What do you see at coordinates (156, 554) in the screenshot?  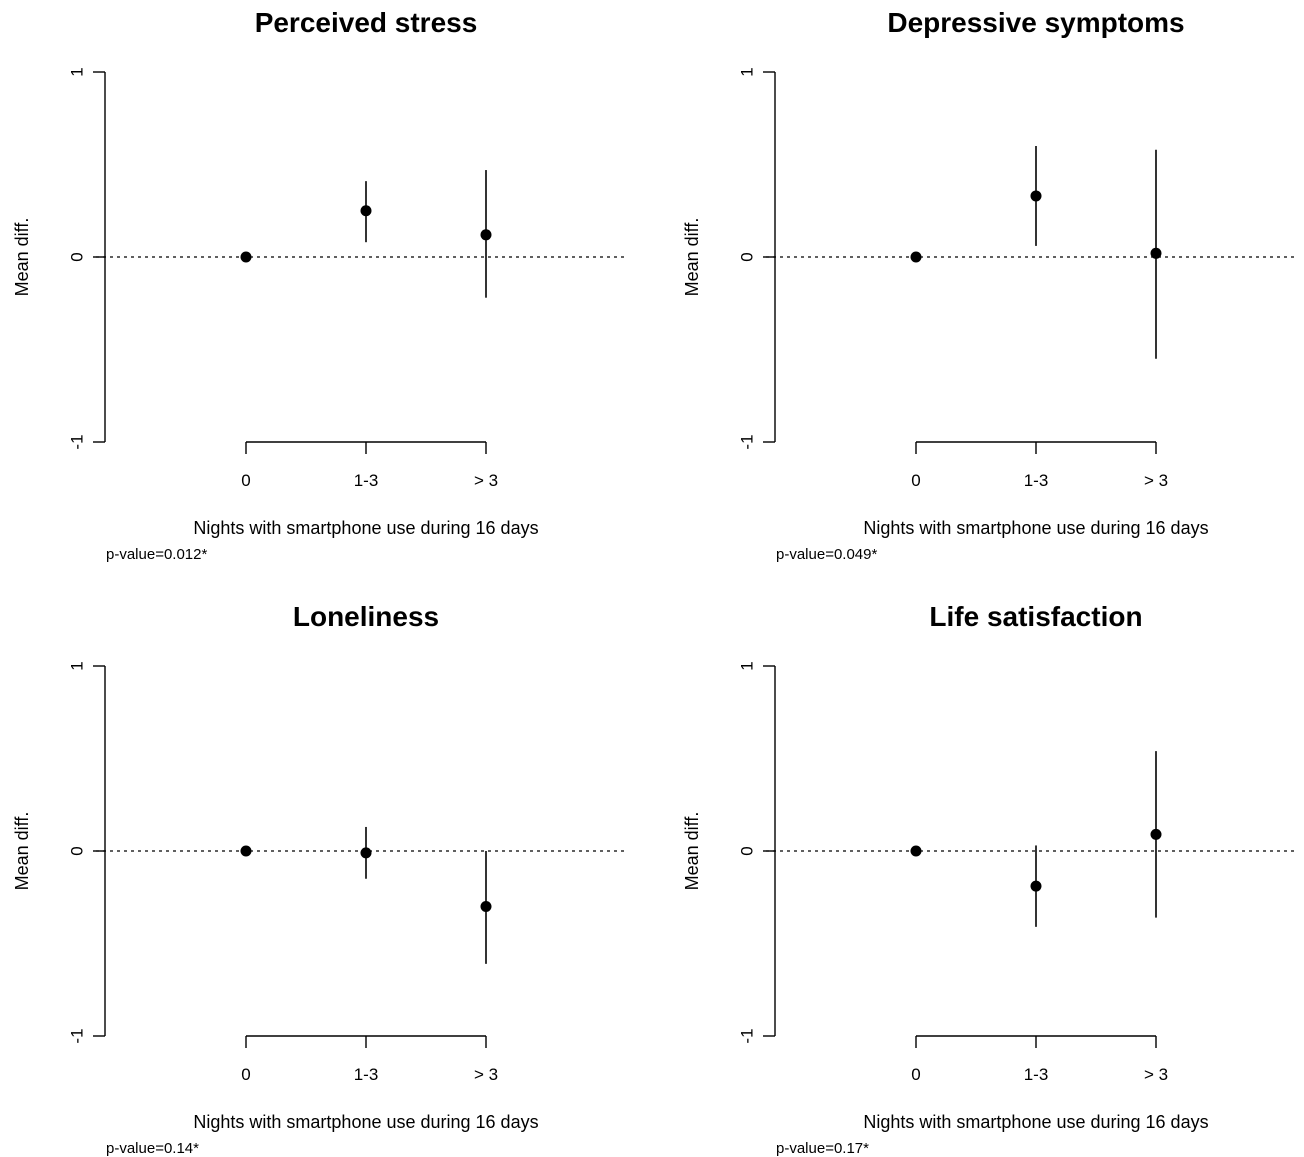 I see `p-value: p-value=0.012*` at bounding box center [156, 554].